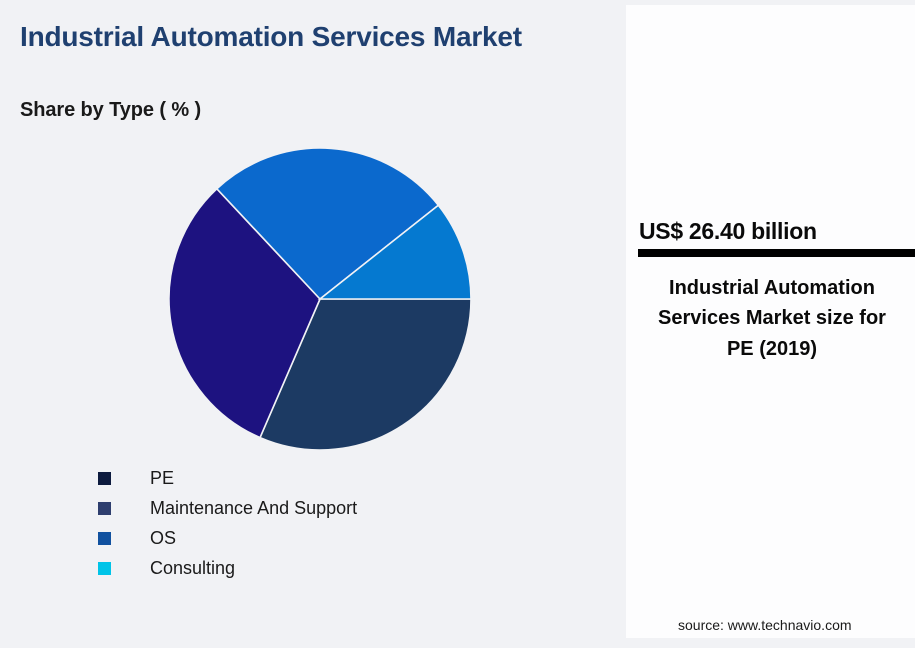 The width and height of the screenshot is (915, 648). What do you see at coordinates (394, 252) in the screenshot?
I see `pie-slice-consulting` at bounding box center [394, 252].